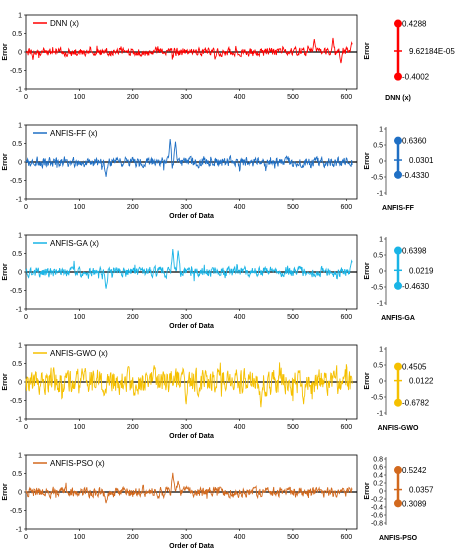 This screenshot has width=471, height=550. What do you see at coordinates (421, 381) in the screenshot?
I see `summary-mean-label: 0.0122` at bounding box center [421, 381].